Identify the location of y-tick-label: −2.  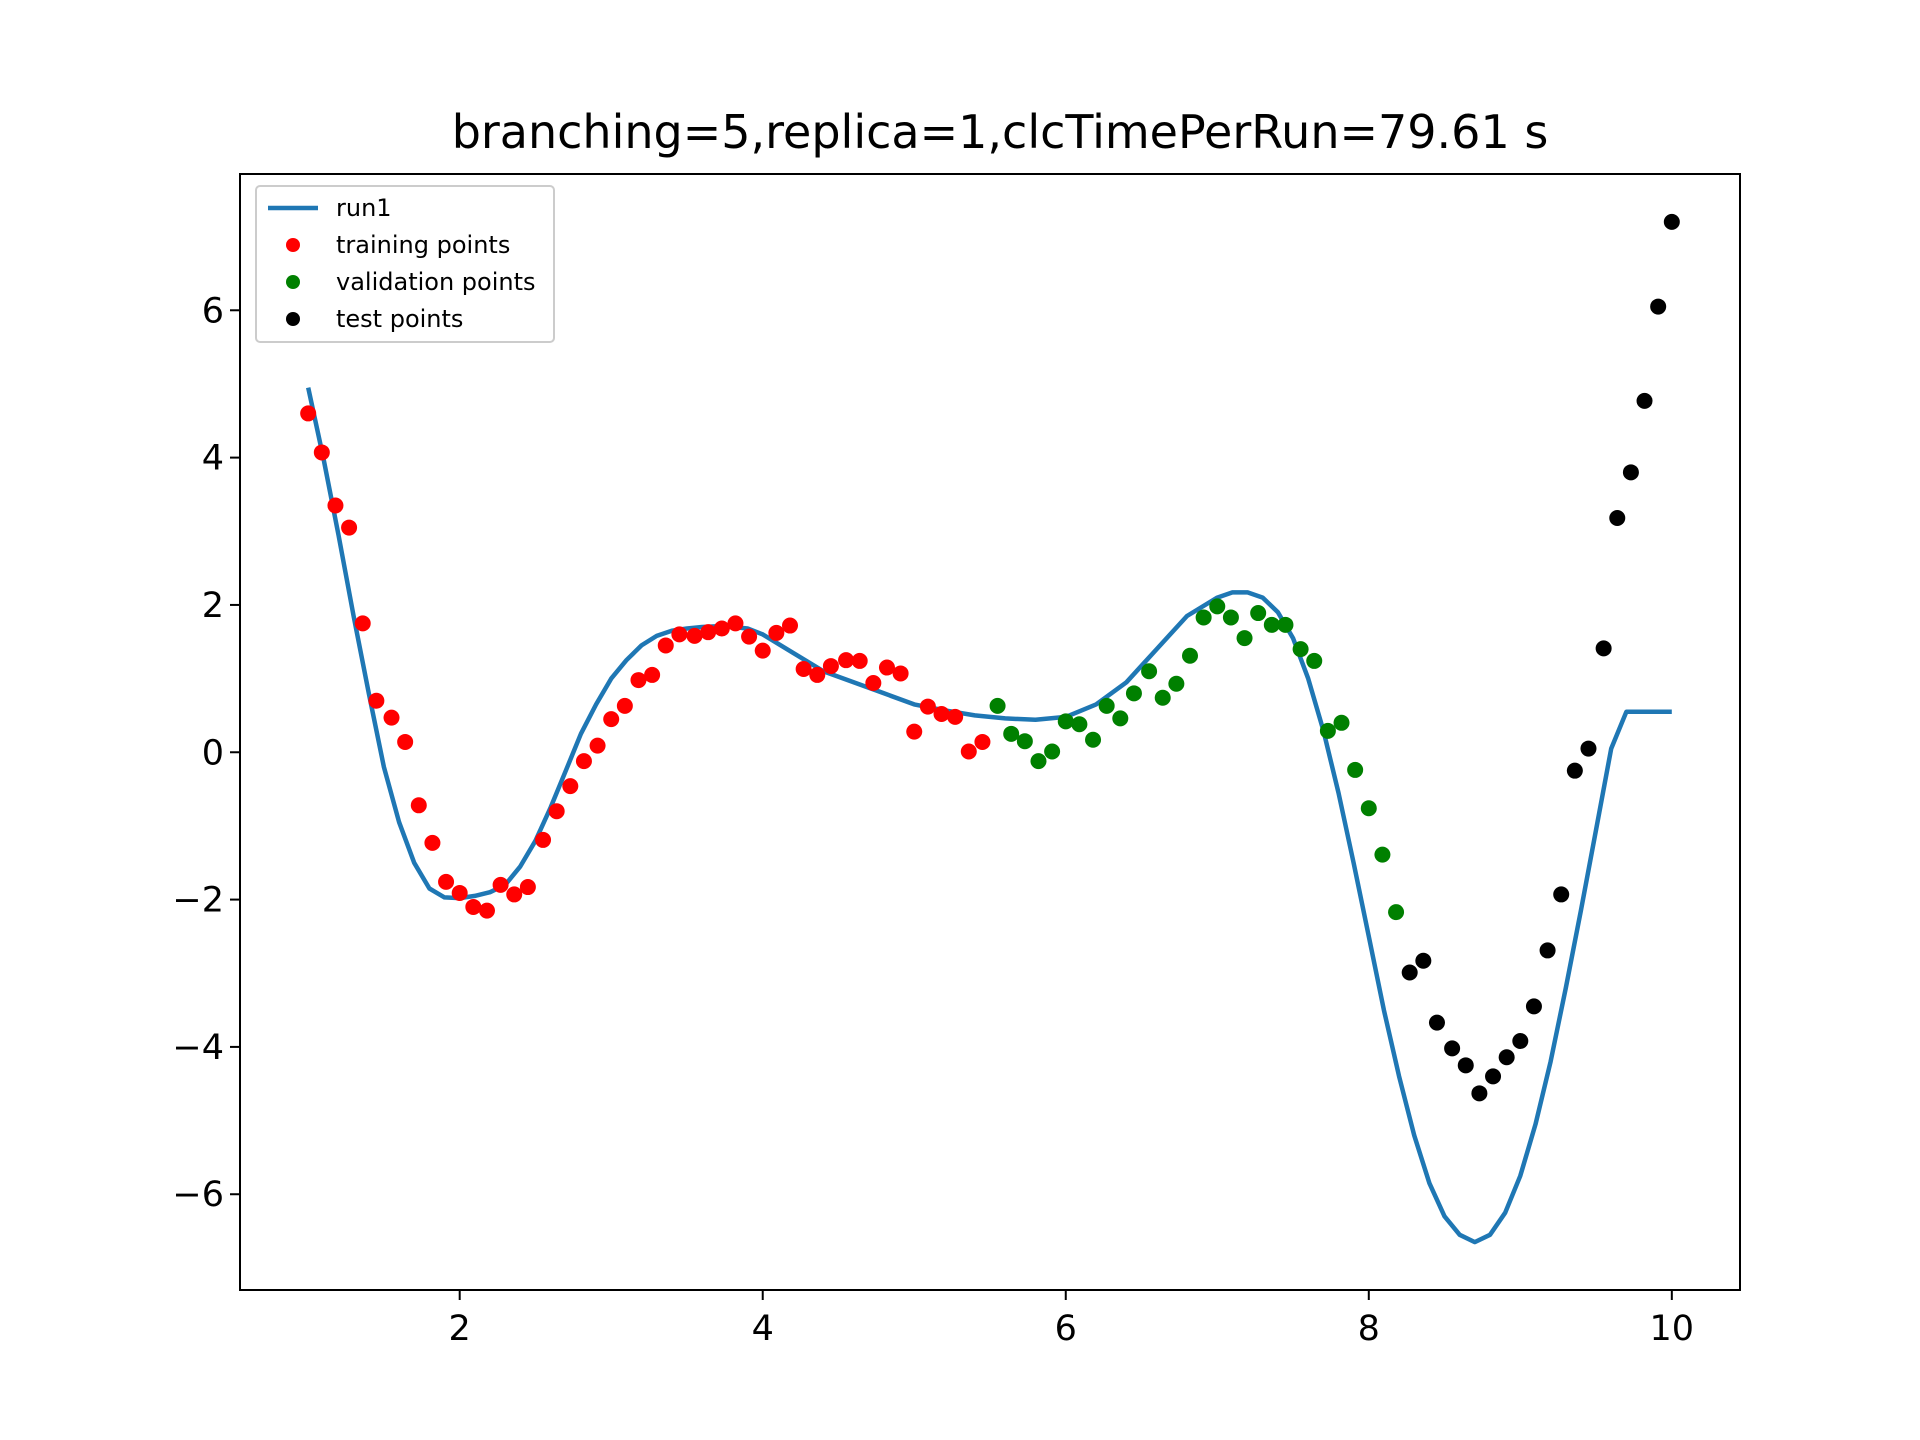
(198, 901).